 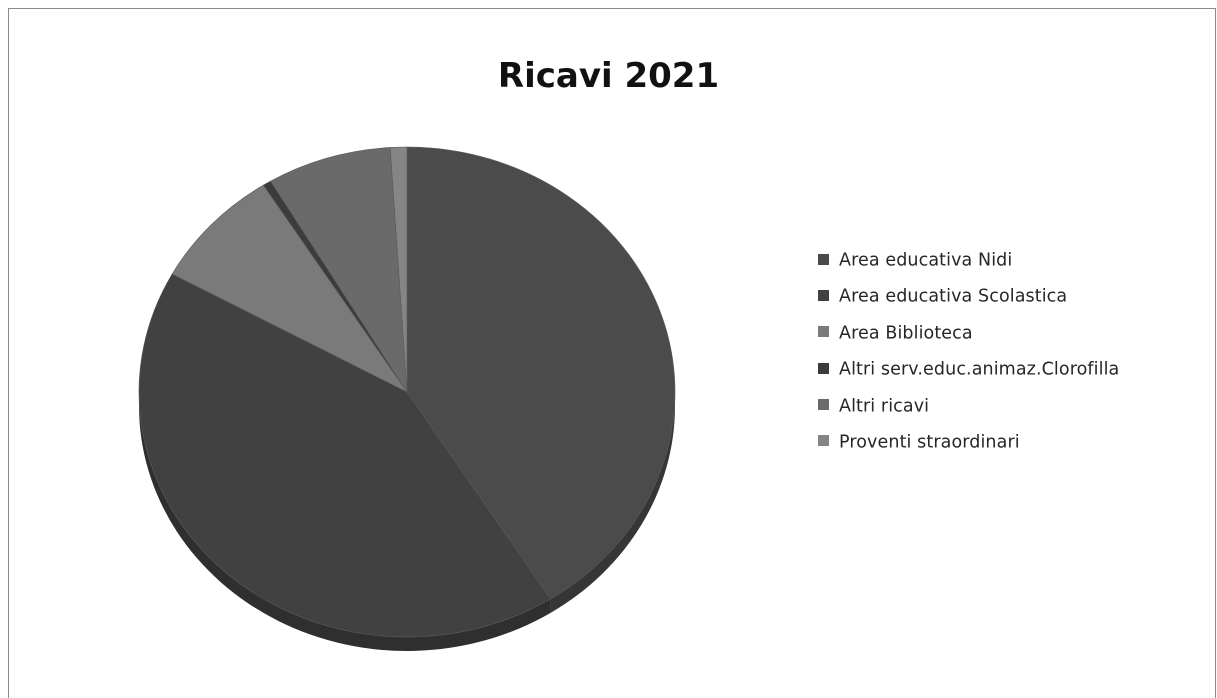 I want to click on legend-label: Altri serv.educ.animaz.Clorofilla, so click(x=979, y=369).